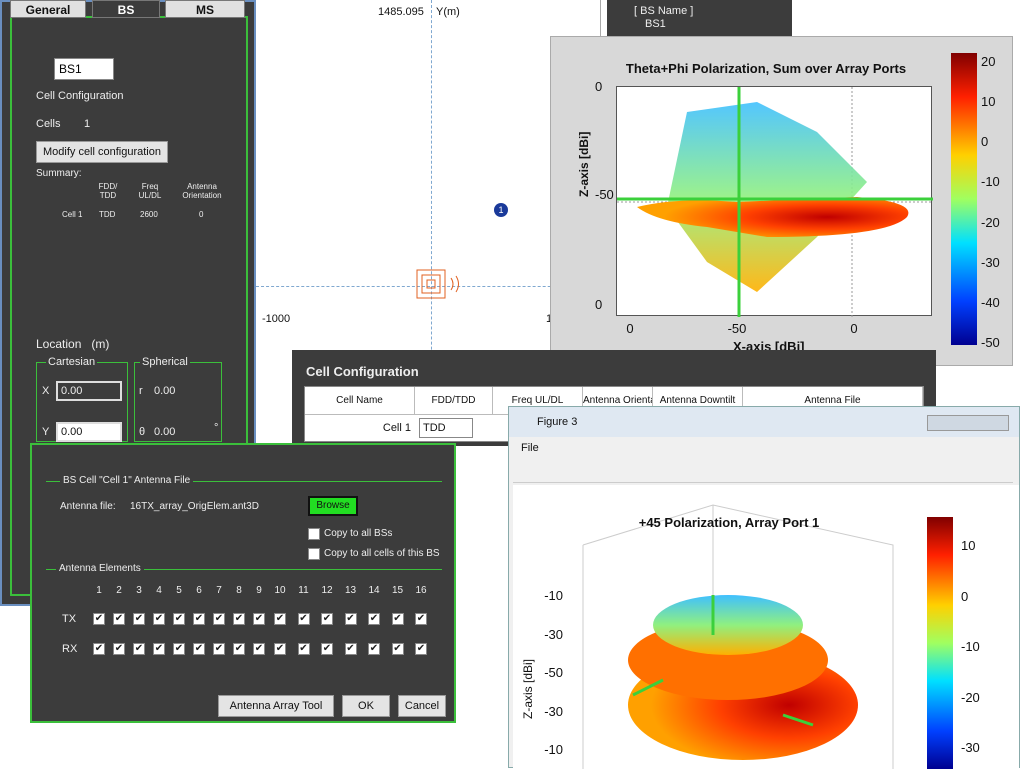 This screenshot has width=1024, height=774. Describe the element at coordinates (990, 222) in the screenshot. I see `colorbar-label: -20` at that location.